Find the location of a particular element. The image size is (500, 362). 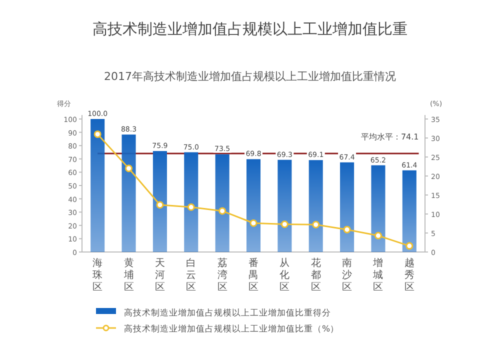

x-tick-label: 天河区 is located at coordinates (159, 275).